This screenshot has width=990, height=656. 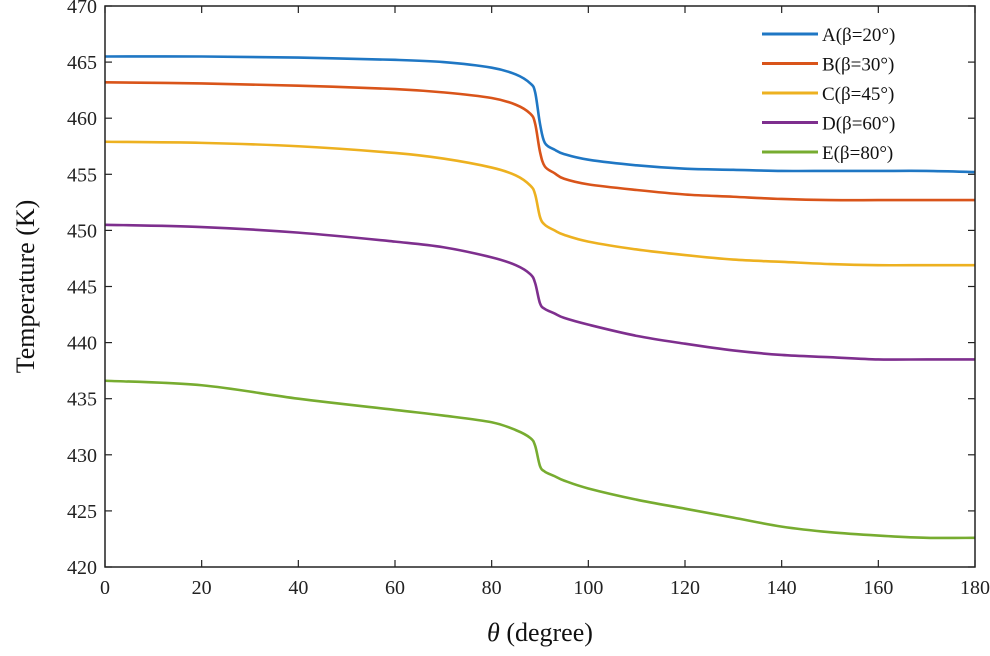 What do you see at coordinates (858, 94) in the screenshot?
I see `legend-label: C(β=45°)` at bounding box center [858, 94].